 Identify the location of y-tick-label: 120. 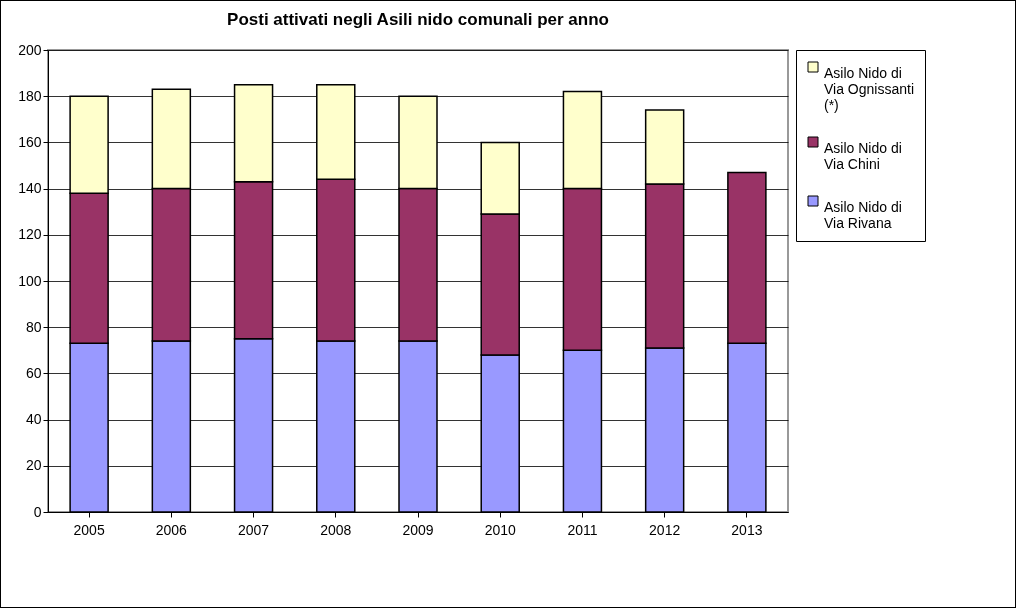
(30, 234).